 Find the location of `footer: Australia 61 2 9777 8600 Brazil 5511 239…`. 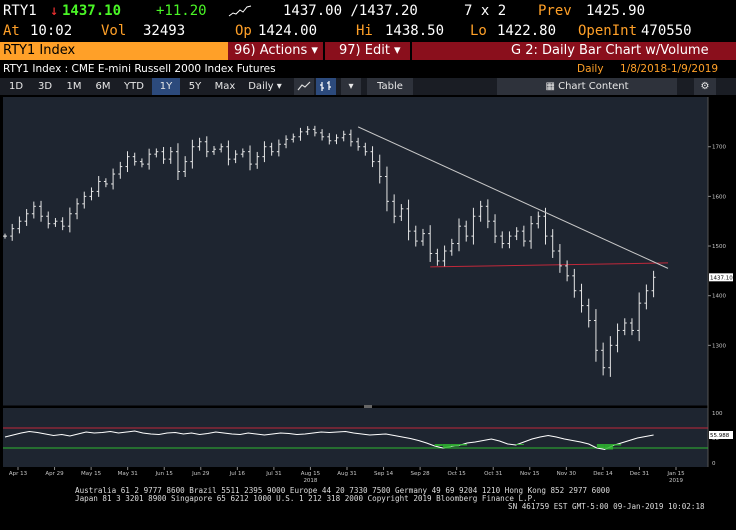

footer: Australia 61 2 9777 8600 Brazil 5511 239… is located at coordinates (368, 508).